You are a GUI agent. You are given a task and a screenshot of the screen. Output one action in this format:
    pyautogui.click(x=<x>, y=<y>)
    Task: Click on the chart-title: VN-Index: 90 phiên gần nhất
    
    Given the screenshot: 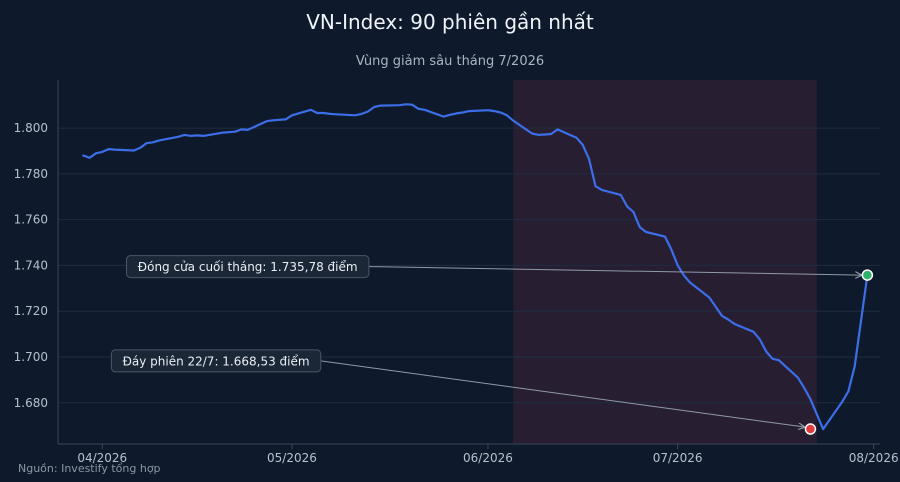 What is the action you would take?
    pyautogui.click(x=450, y=22)
    